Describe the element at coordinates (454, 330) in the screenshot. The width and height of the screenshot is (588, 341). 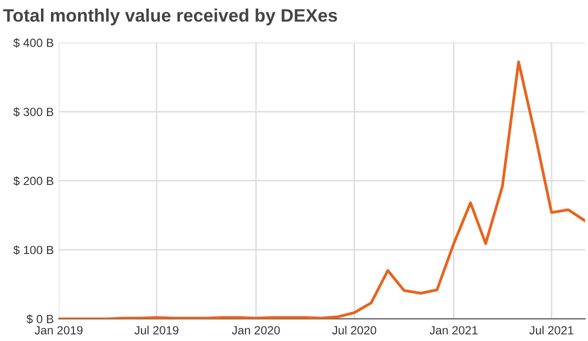
I see `x-tick-label: Jan 2021` at that location.